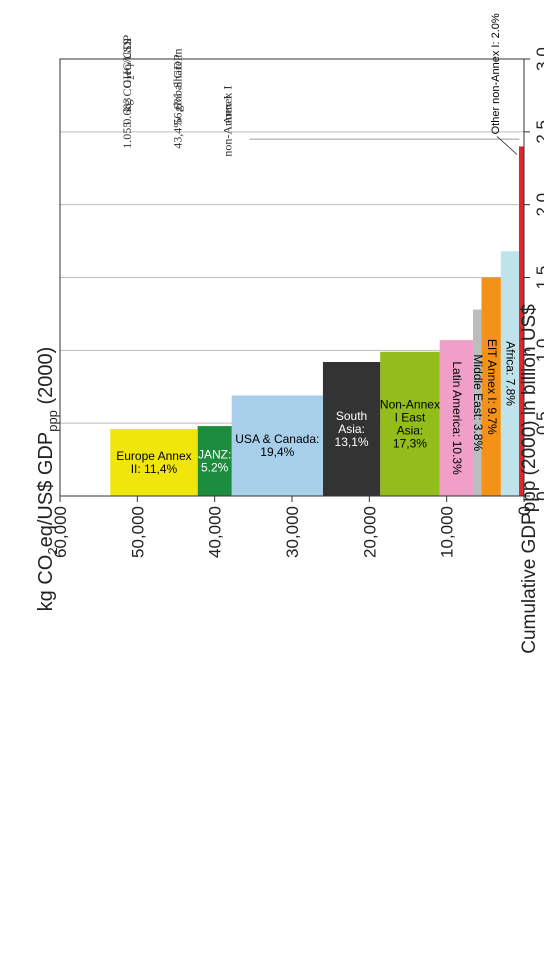  I want to click on bar-label: Other non-Annex I: 2.0%, so click(496, 73).